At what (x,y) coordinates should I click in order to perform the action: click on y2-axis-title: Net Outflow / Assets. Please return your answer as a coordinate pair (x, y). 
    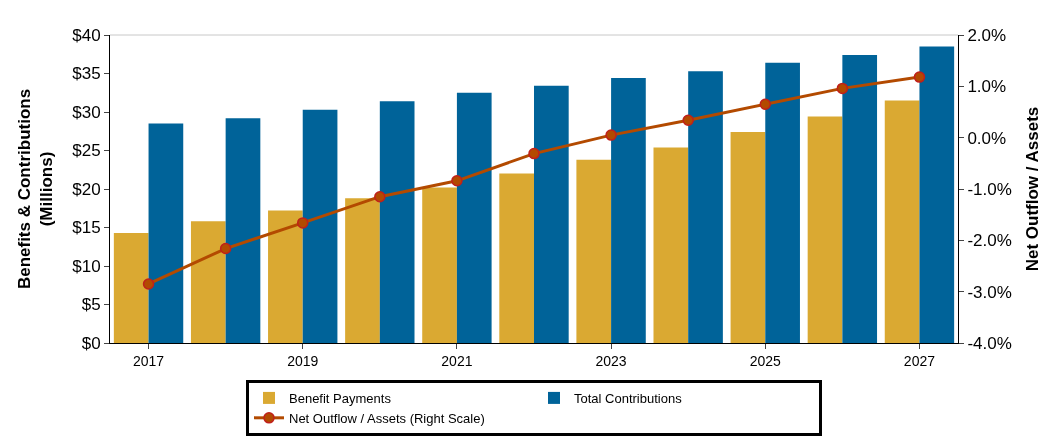
    Looking at the image, I should click on (1033, 189).